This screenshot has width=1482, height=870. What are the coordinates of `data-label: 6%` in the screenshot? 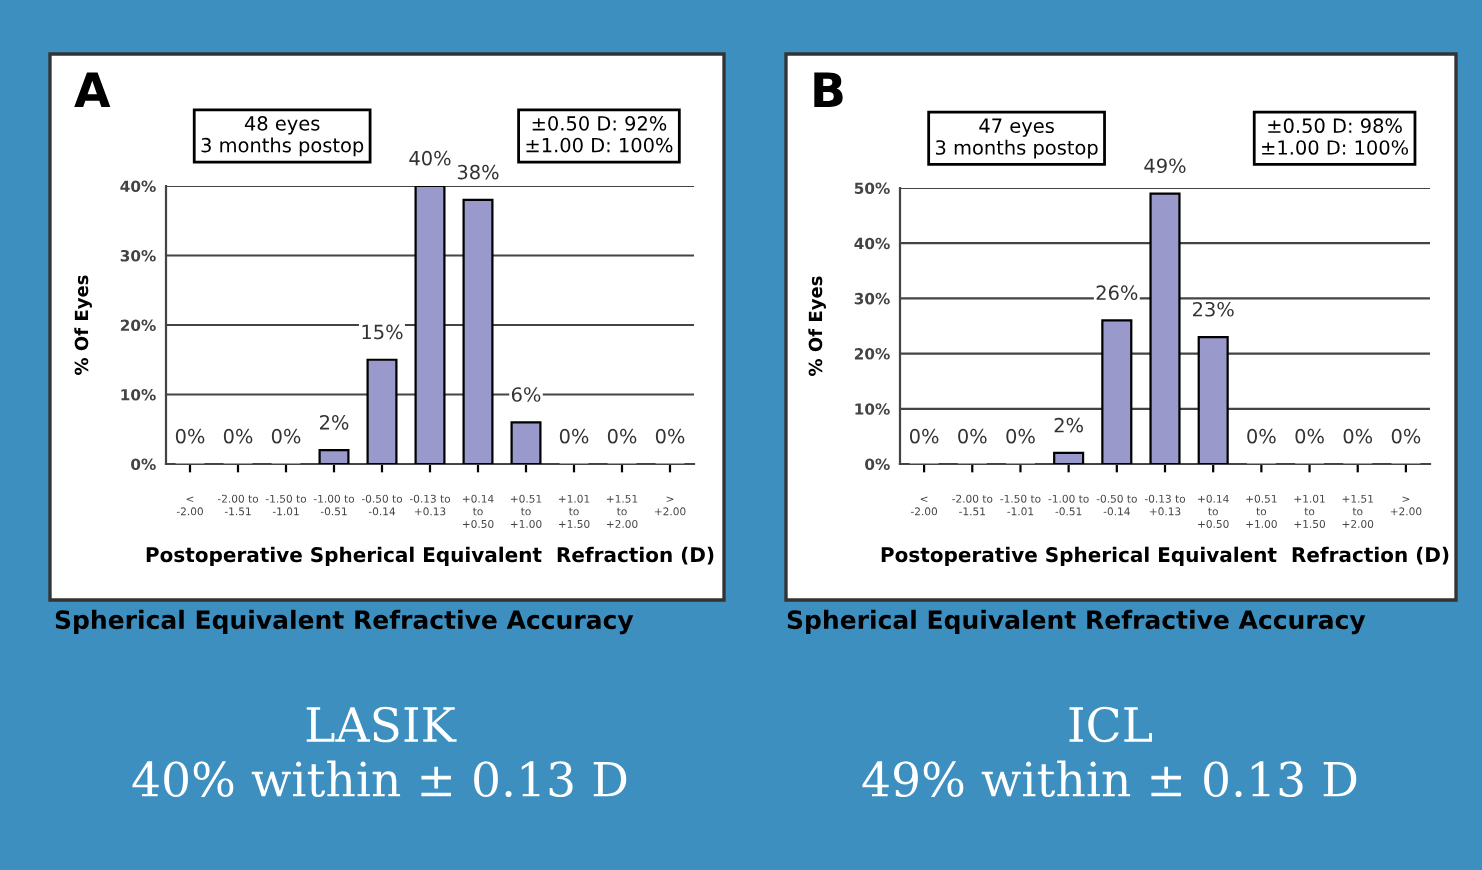 It's located at (526, 394).